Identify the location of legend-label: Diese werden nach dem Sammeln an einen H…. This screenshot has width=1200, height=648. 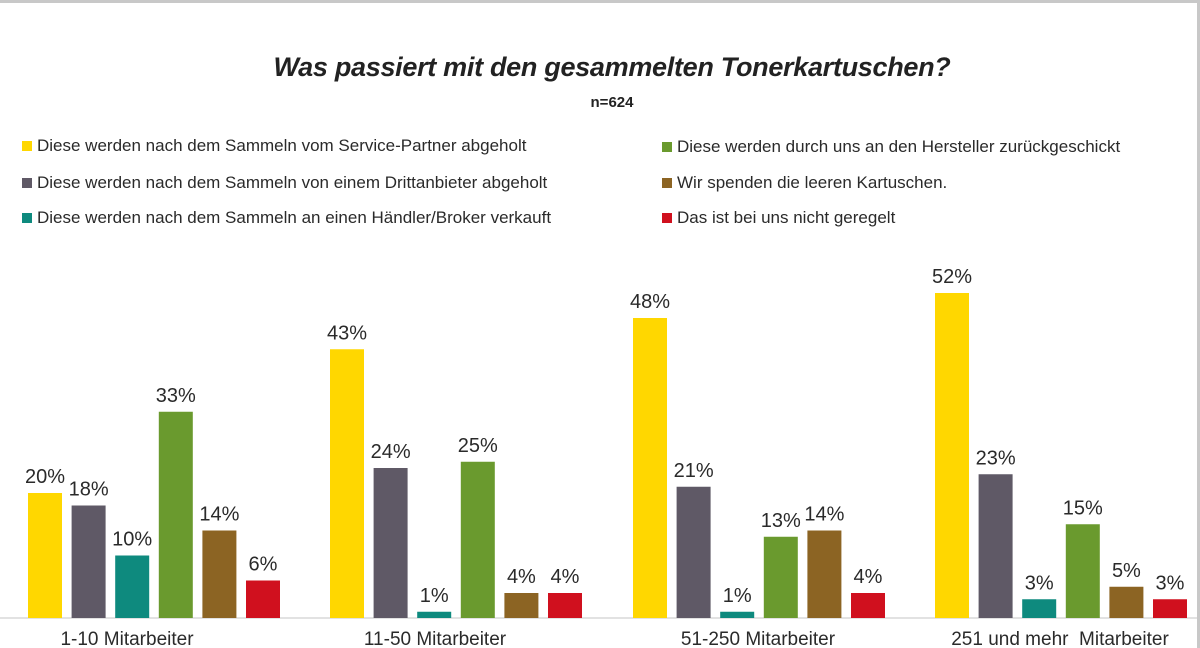
(294, 217).